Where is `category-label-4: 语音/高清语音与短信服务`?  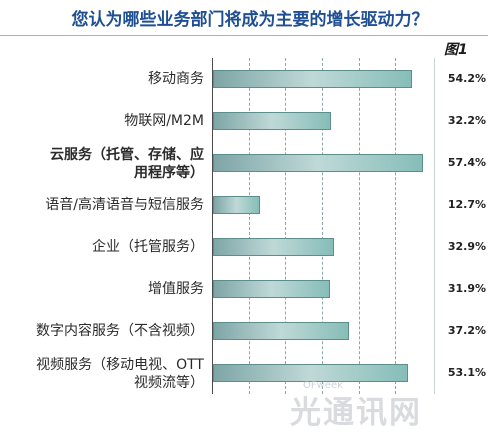 category-label-4: 语音/高清语音与短信服务 is located at coordinates (124, 205).